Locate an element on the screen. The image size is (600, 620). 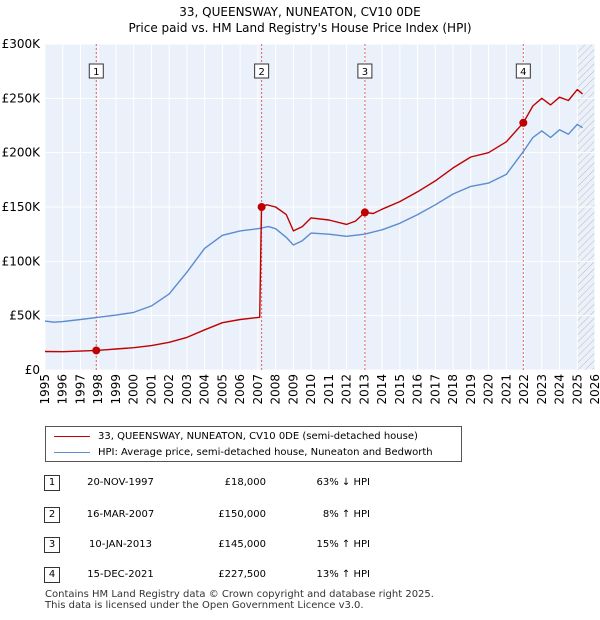
sale-marker-badge: 4 is located at coordinates (52, 575).